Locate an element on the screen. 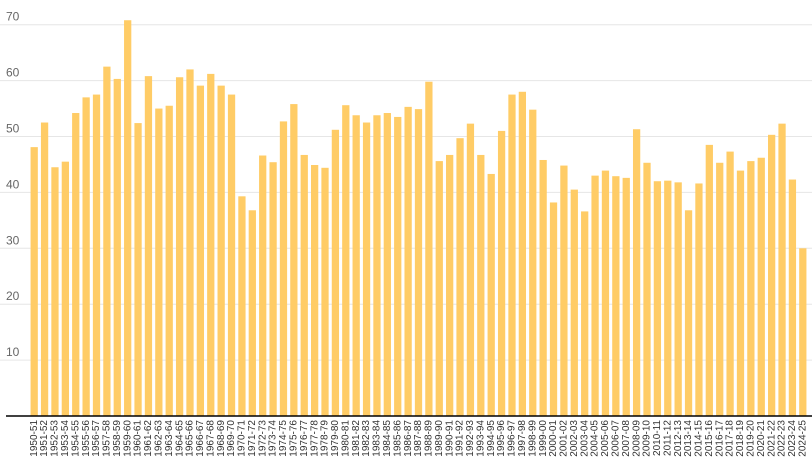  x-tick-label-1990-91: 1990-91 is located at coordinates (449, 438).